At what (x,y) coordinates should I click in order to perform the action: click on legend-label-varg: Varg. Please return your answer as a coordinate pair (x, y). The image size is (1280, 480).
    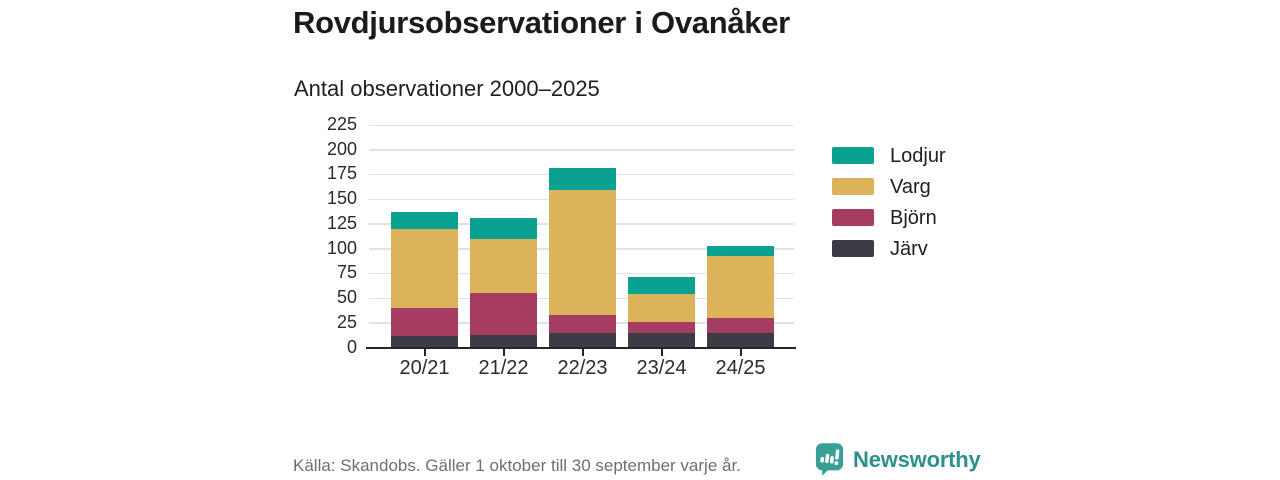
    Looking at the image, I should click on (910, 186).